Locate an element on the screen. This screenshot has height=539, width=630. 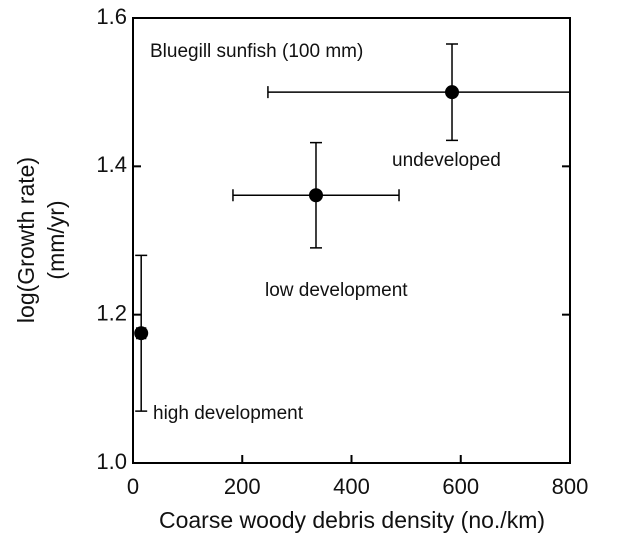
x-axis-label: Coarse woody debris density (no./km) is located at coordinates (352, 520).